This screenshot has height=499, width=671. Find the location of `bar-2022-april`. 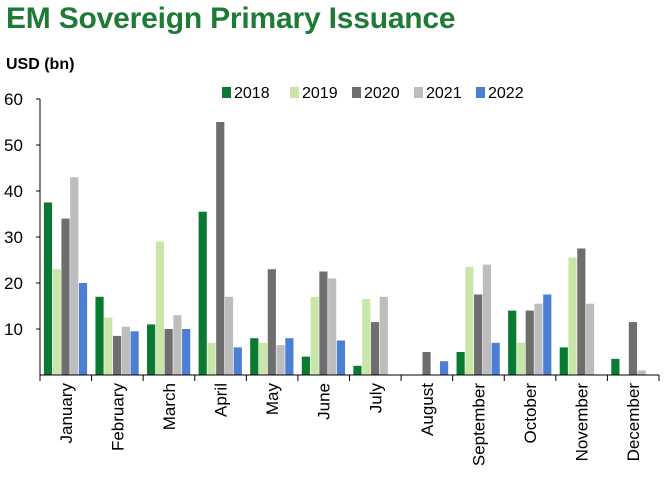

bar-2022-april is located at coordinates (237, 361).